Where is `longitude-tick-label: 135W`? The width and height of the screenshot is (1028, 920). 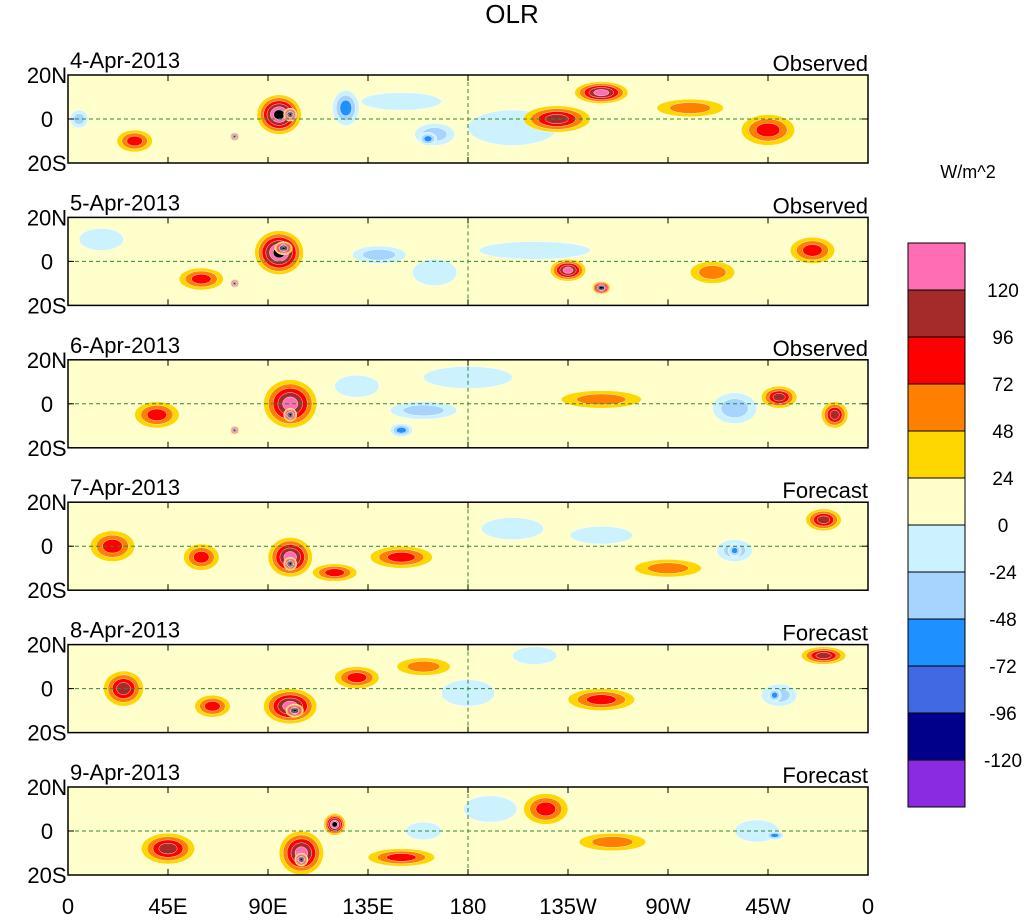 longitude-tick-label: 135W is located at coordinates (568, 906).